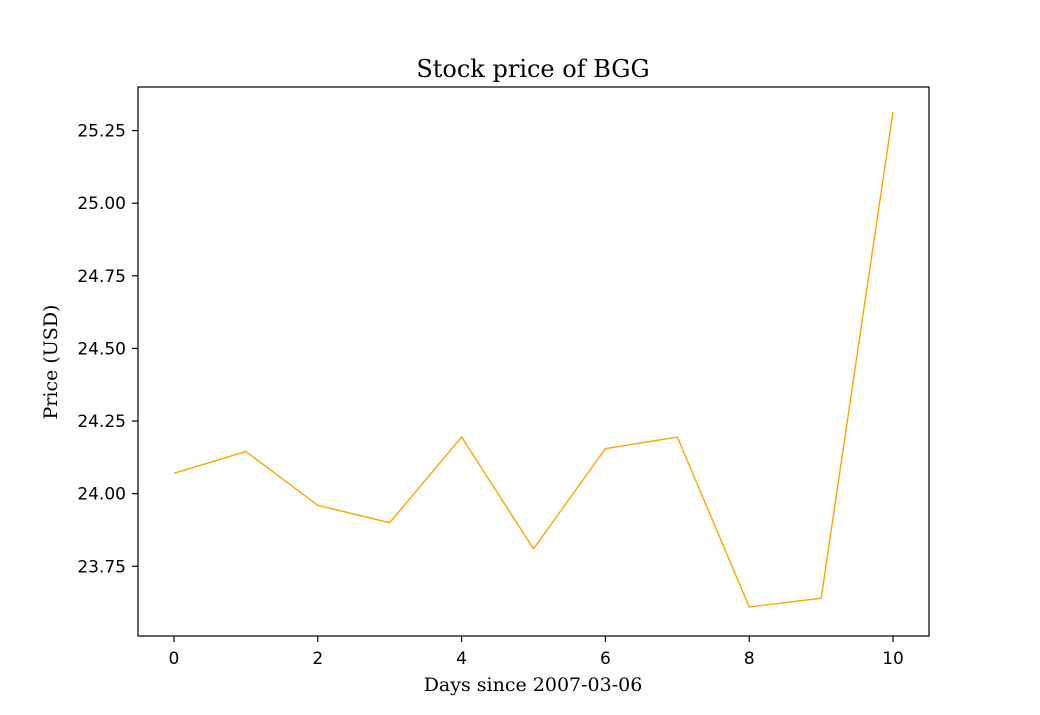 Image resolution: width=1040 pixels, height=715 pixels. What do you see at coordinates (532, 69) in the screenshot?
I see `chart-title: Stock price of BGG` at bounding box center [532, 69].